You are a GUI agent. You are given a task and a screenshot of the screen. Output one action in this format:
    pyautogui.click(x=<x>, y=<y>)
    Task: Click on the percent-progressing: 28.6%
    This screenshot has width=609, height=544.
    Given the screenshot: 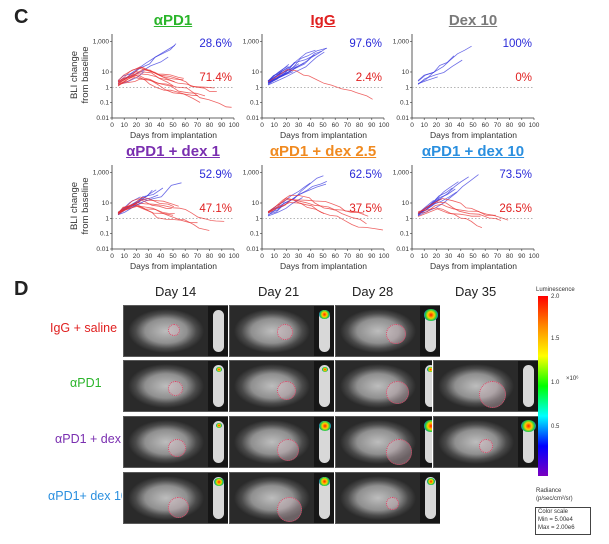 What is the action you would take?
    pyautogui.click(x=215, y=44)
    